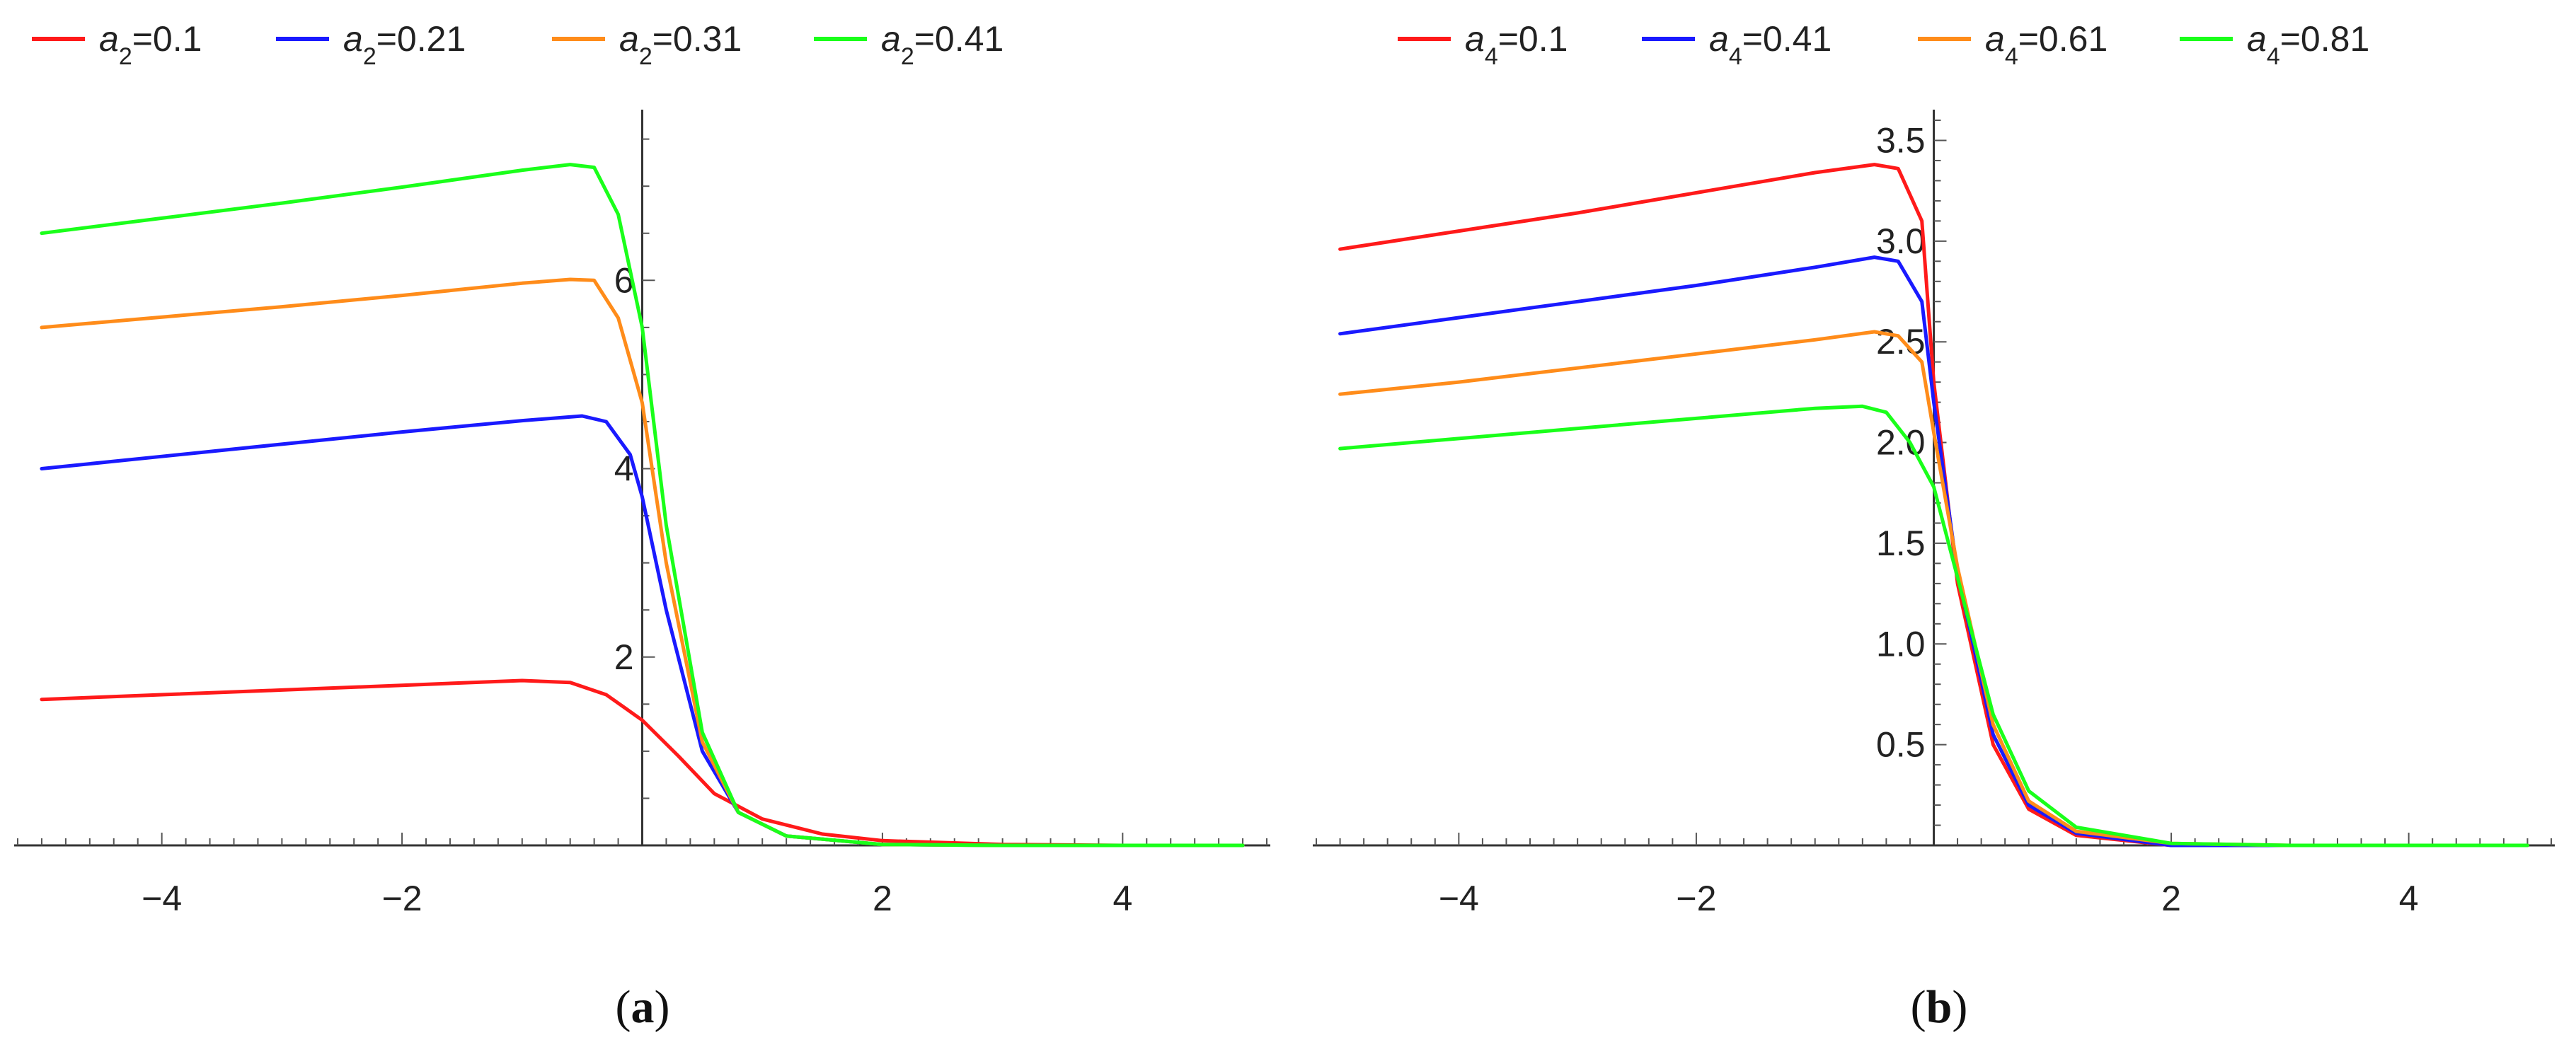  Describe the element at coordinates (1901, 241) in the screenshot. I see `y-tick-label: 3.0` at that location.